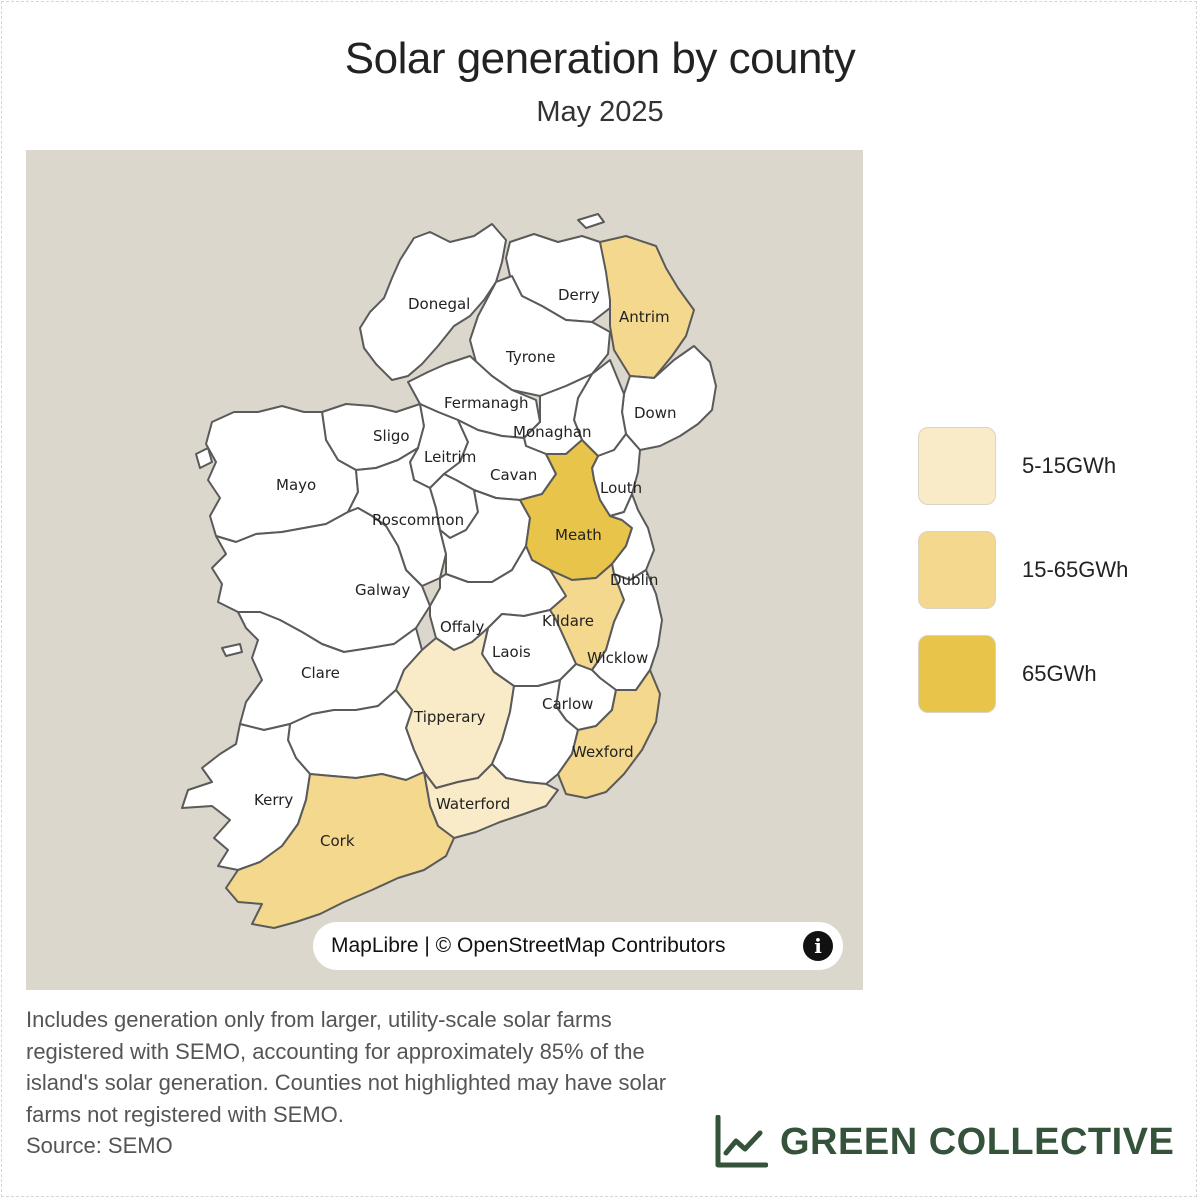 This screenshot has height=1200, width=1200. I want to click on label-offaly: Offaly, so click(462, 627).